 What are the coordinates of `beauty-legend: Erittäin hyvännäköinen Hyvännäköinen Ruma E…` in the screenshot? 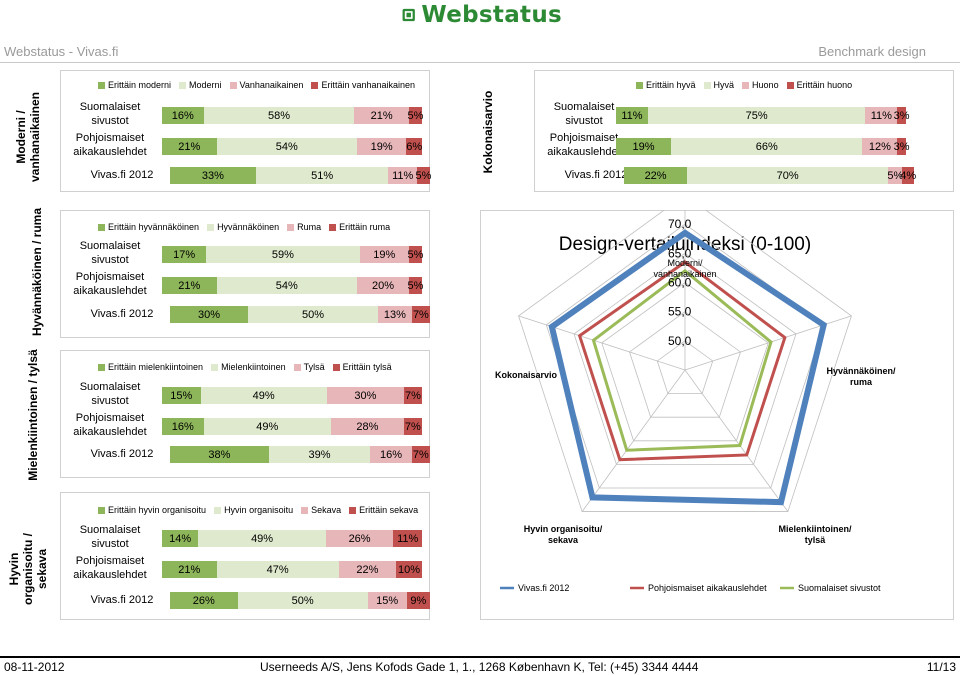 It's located at (248, 227).